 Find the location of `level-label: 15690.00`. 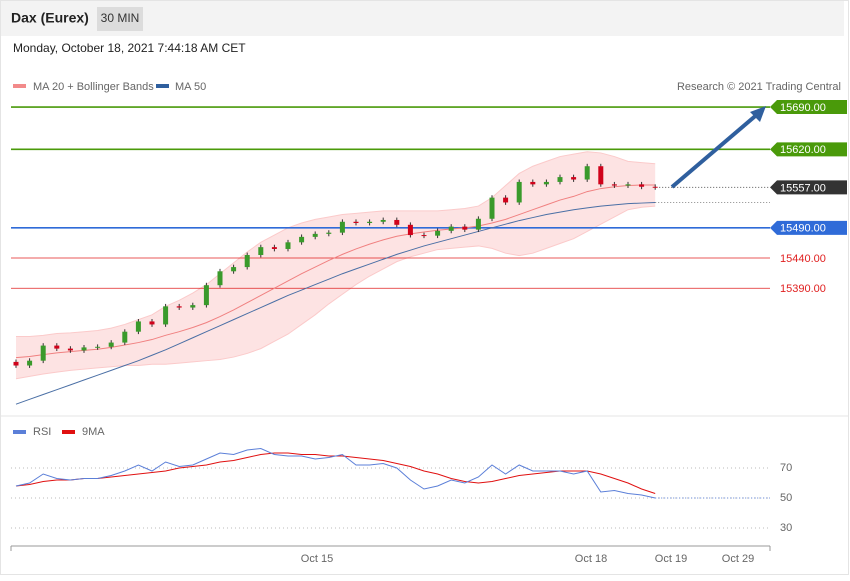

level-label: 15690.00 is located at coordinates (803, 108).